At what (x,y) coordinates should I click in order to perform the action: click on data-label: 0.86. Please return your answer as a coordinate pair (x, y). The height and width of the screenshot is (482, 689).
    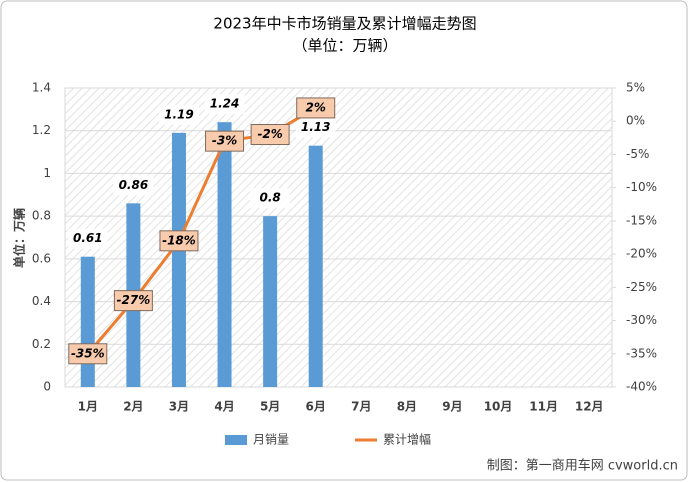
    Looking at the image, I should click on (134, 185).